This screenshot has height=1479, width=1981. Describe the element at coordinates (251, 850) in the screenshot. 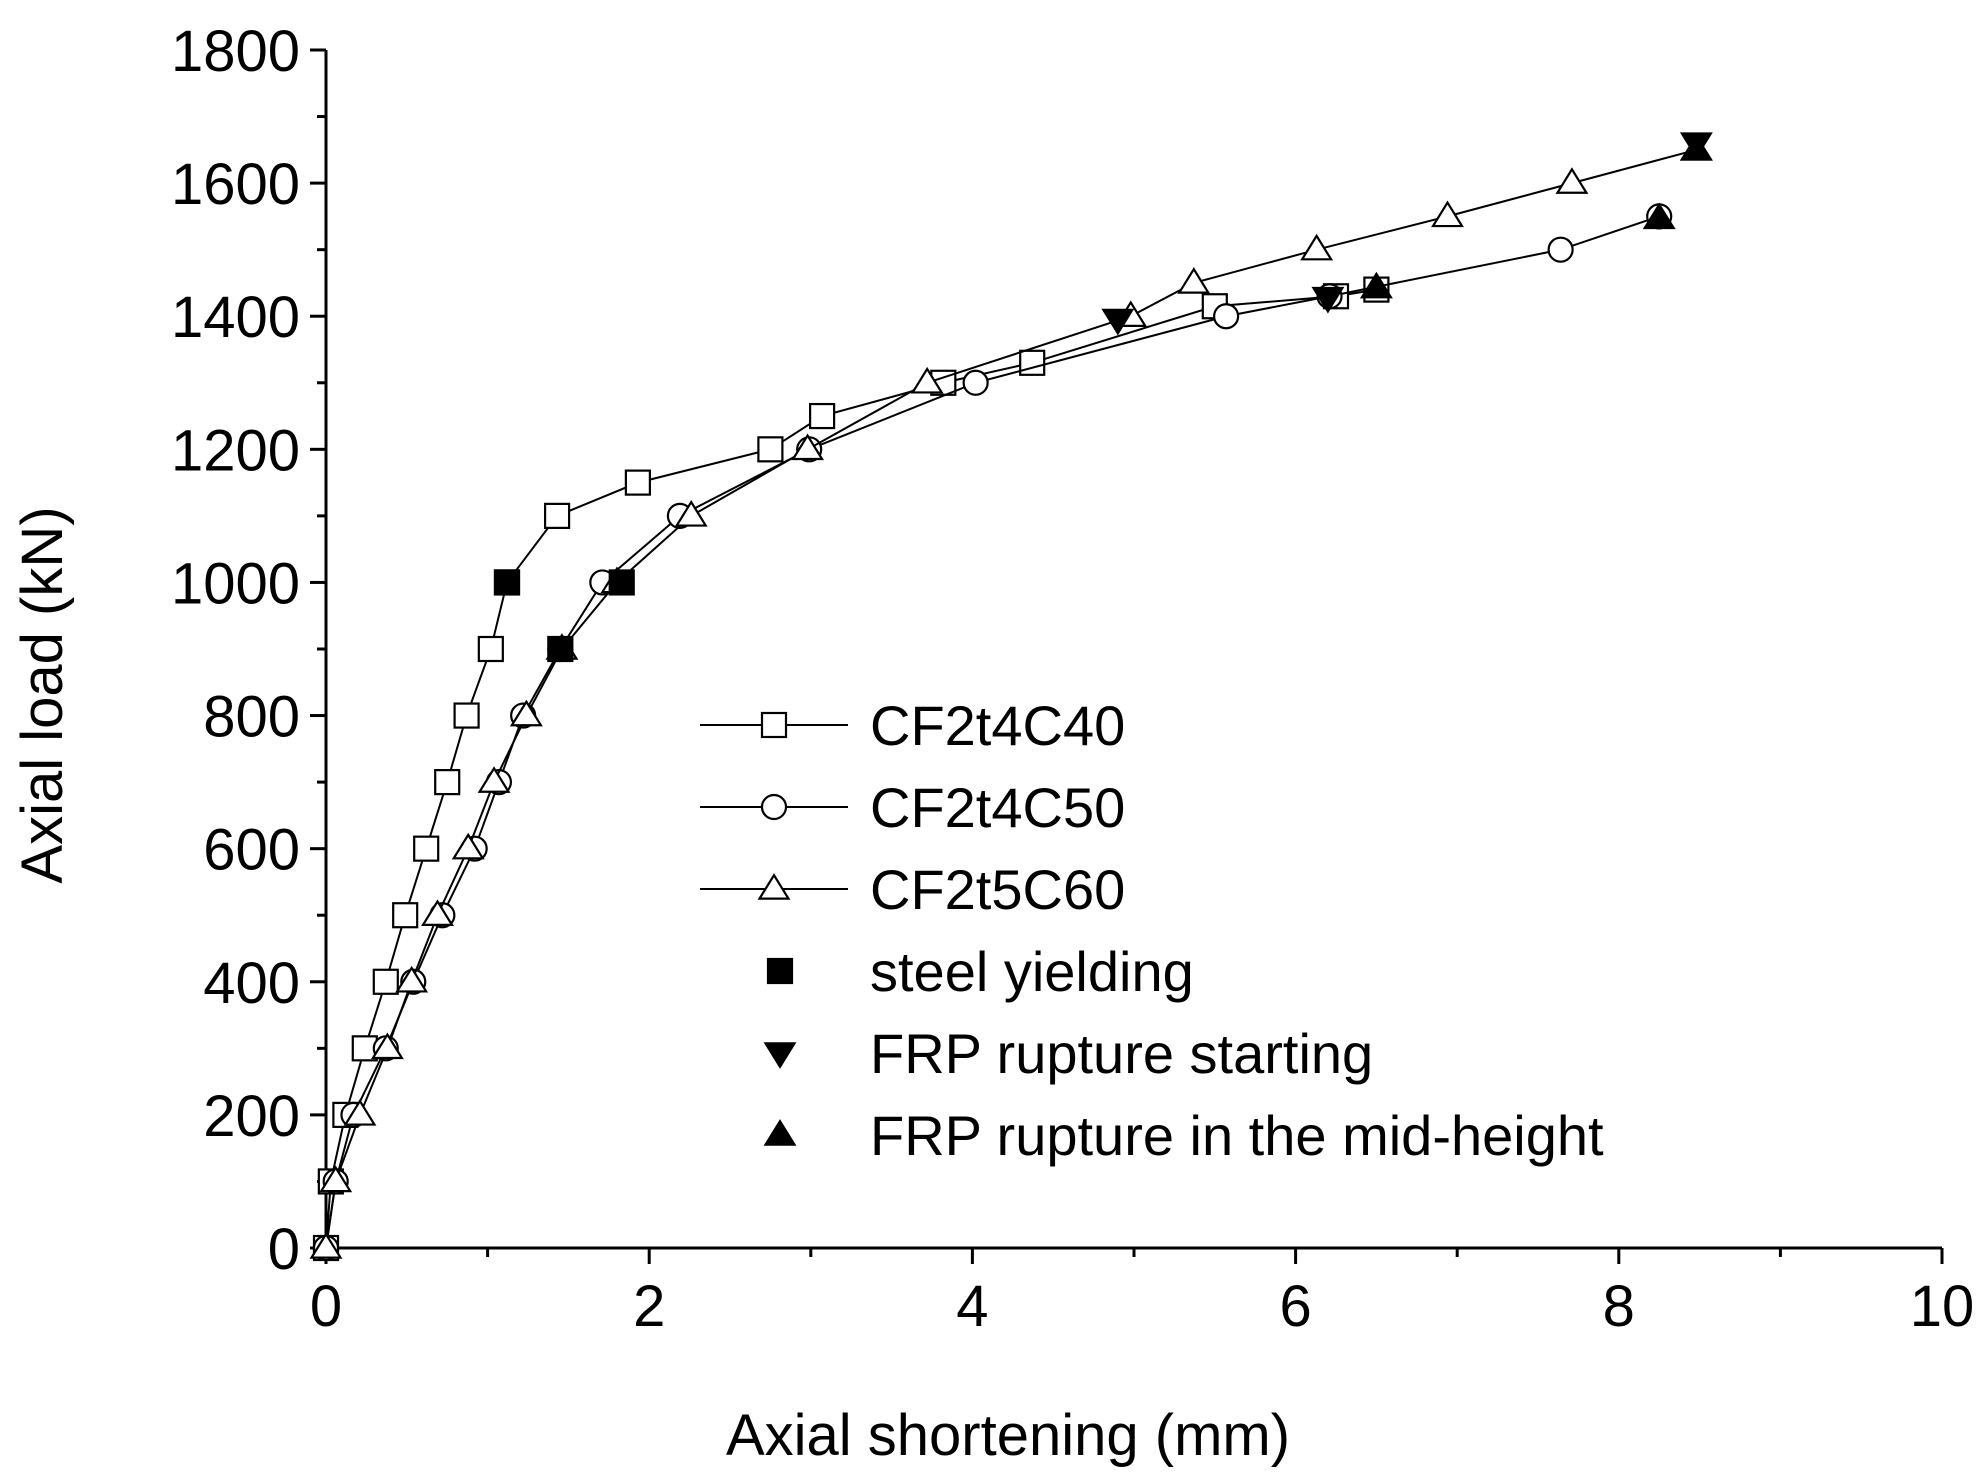

I see `y-tick-label: 600` at that location.